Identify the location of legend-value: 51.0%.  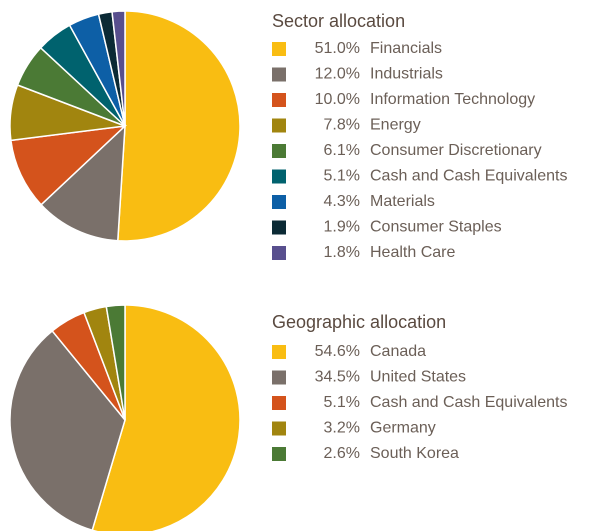
(337, 48).